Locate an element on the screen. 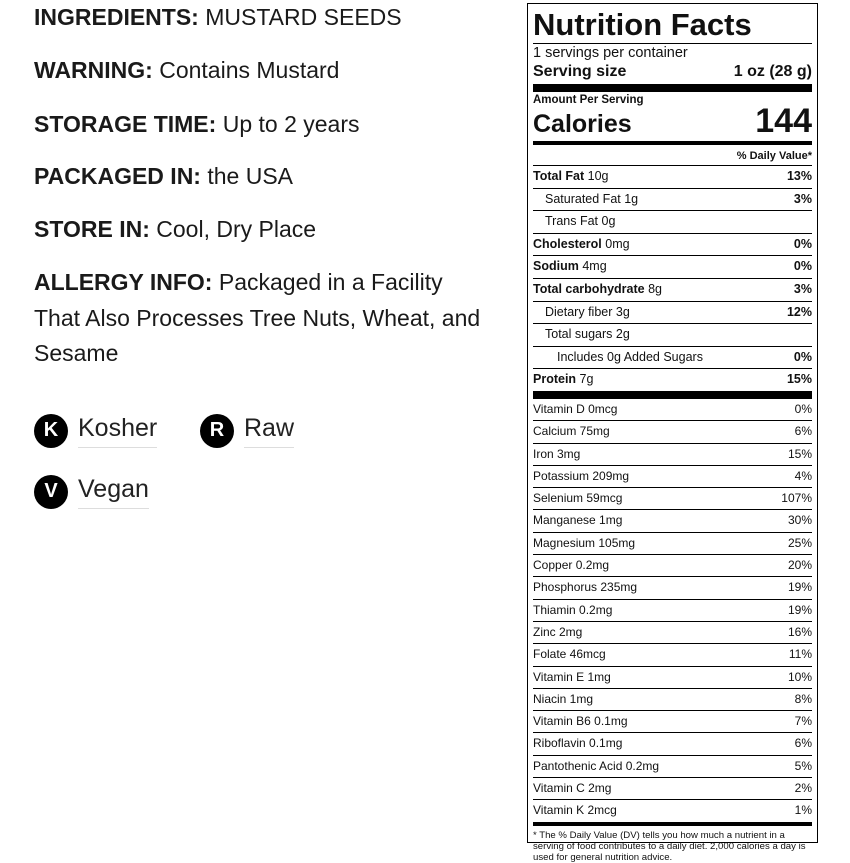 The image size is (850, 863). storage-time-line: STORAGE TIME: Up to 2 years is located at coordinates (197, 124).